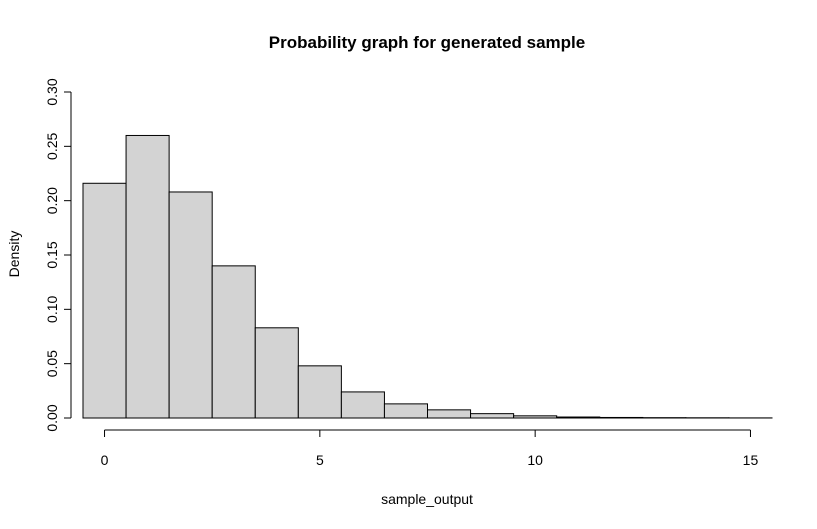  What do you see at coordinates (52, 417) in the screenshot?
I see `y-tick-label: 0.00` at bounding box center [52, 417].